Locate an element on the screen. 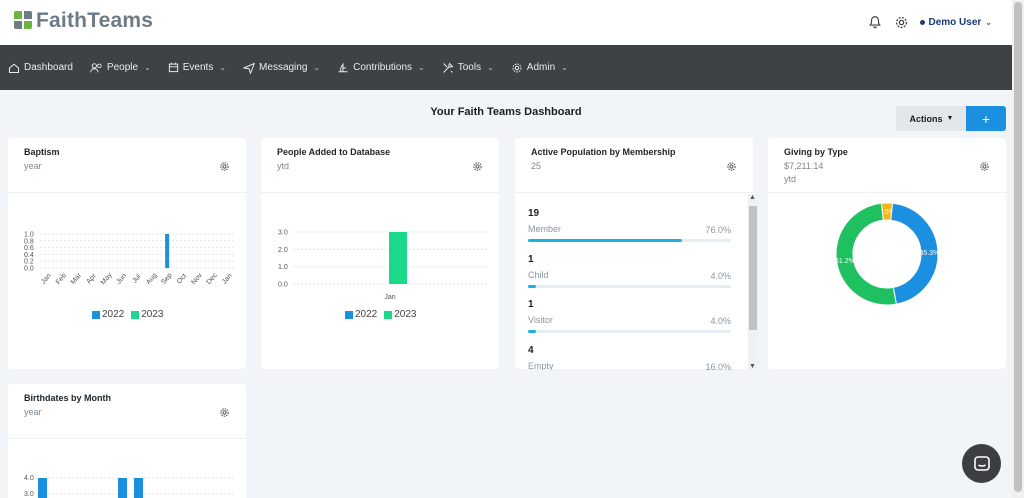  calendar-icon is located at coordinates (173, 67).